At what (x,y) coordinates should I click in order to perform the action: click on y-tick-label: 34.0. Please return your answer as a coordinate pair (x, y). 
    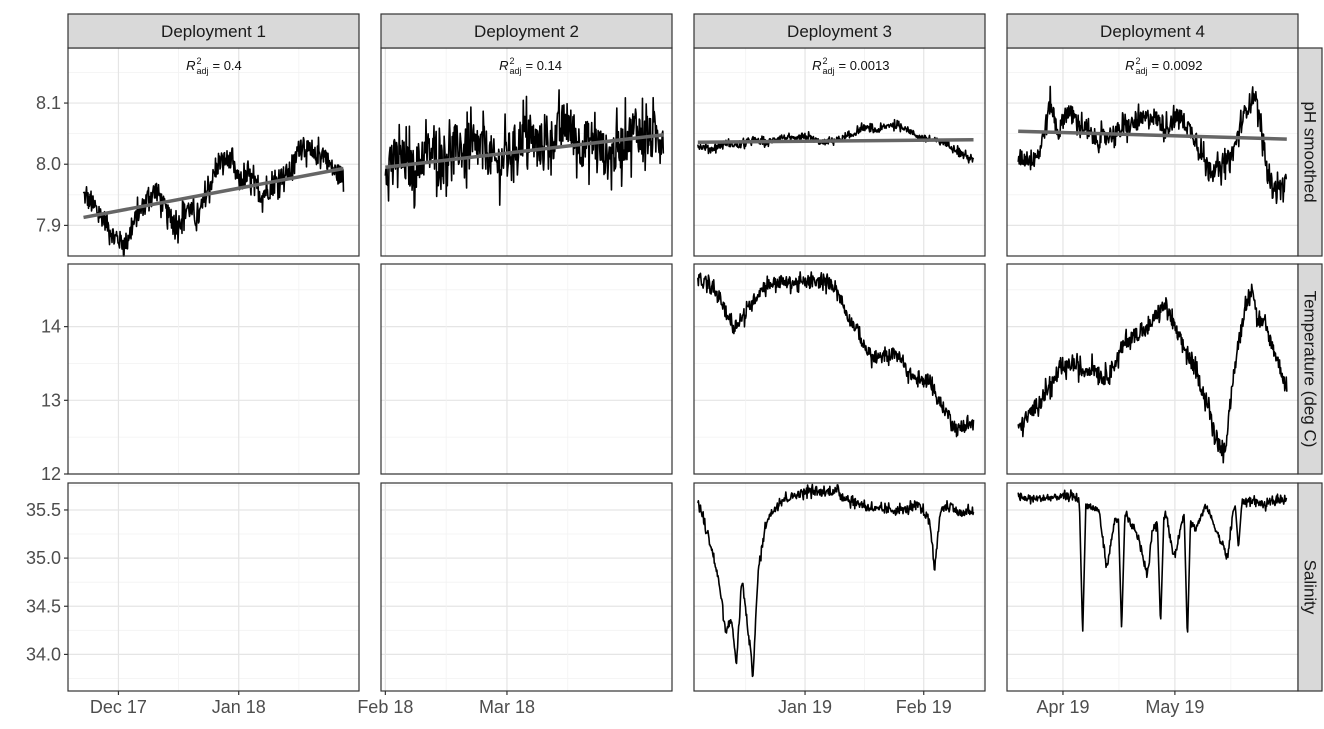
    Looking at the image, I should click on (43, 654).